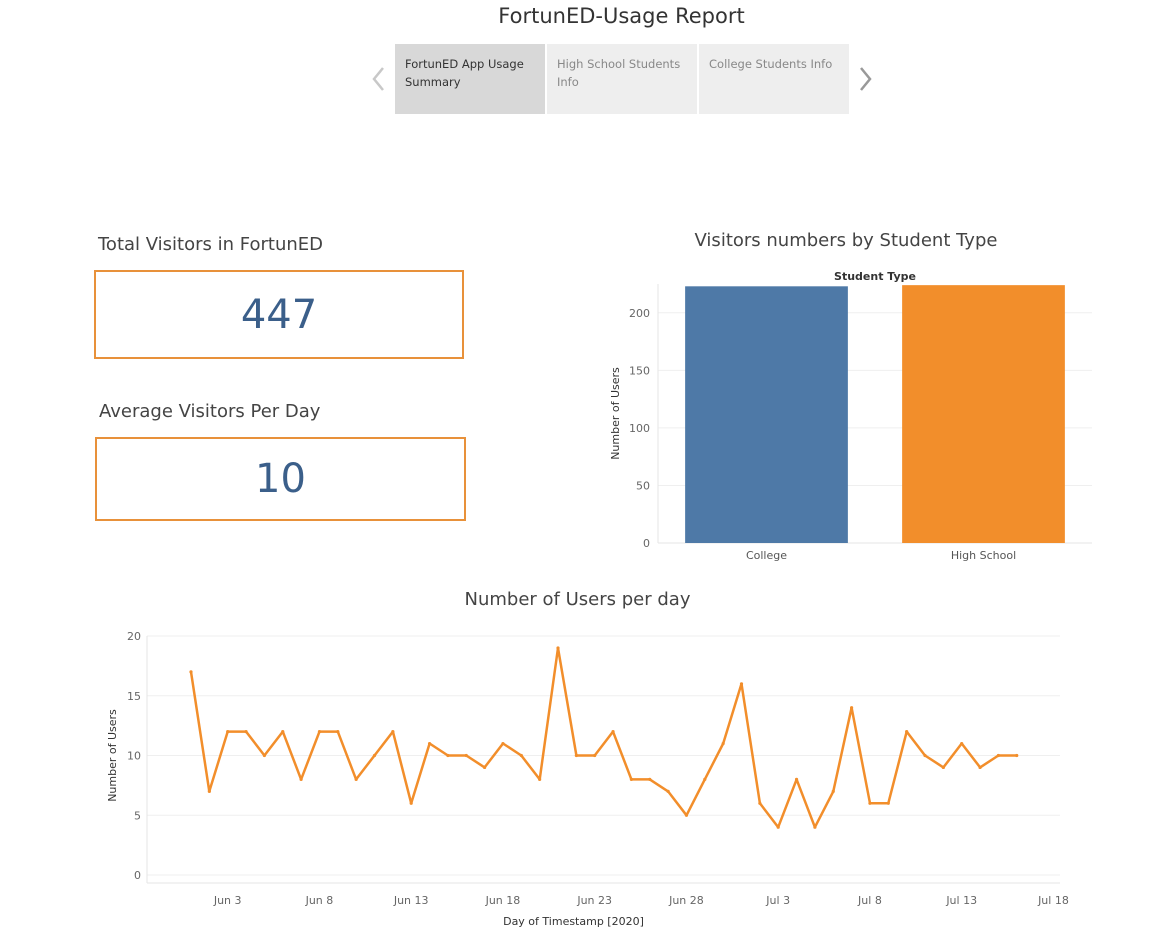 This screenshot has height=950, width=1151. What do you see at coordinates (210, 244) in the screenshot?
I see `total-visitors-title: Total Visitors in FortunED` at bounding box center [210, 244].